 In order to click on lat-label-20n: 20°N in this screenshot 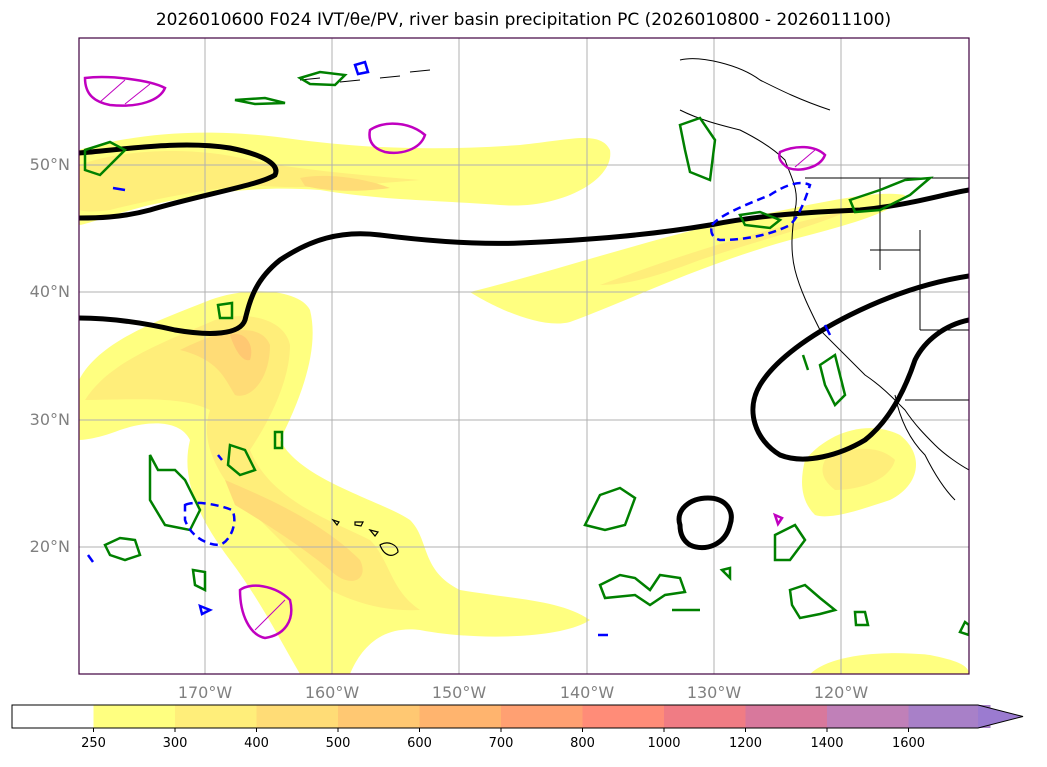, I will do `click(49, 546)`.